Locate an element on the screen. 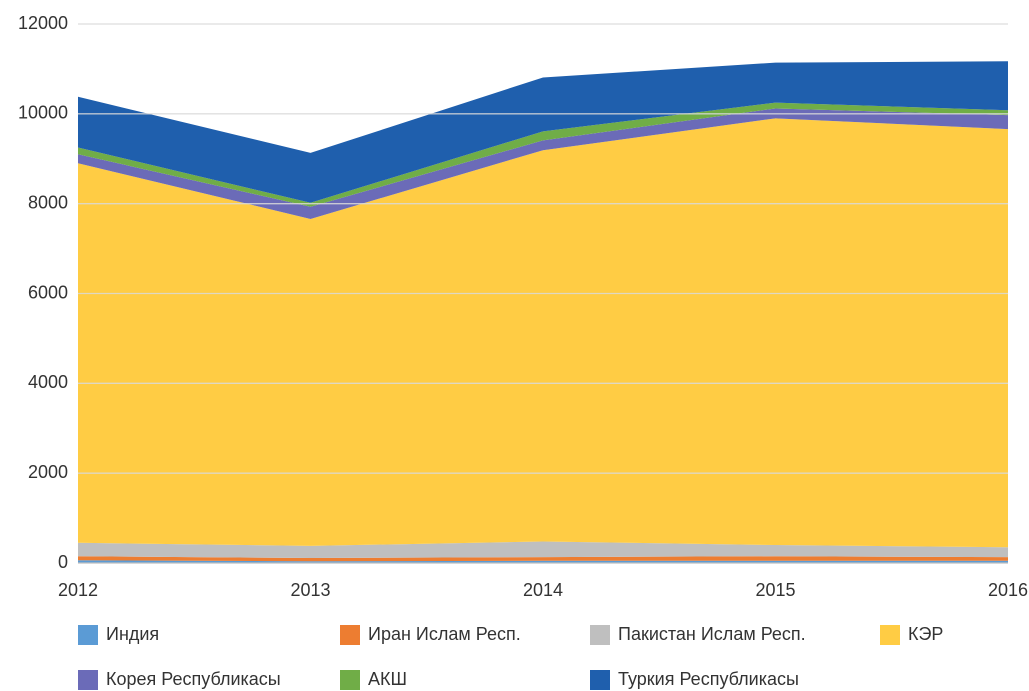 The width and height of the screenshot is (1029, 691). y-tick-label: 4000 is located at coordinates (48, 382).